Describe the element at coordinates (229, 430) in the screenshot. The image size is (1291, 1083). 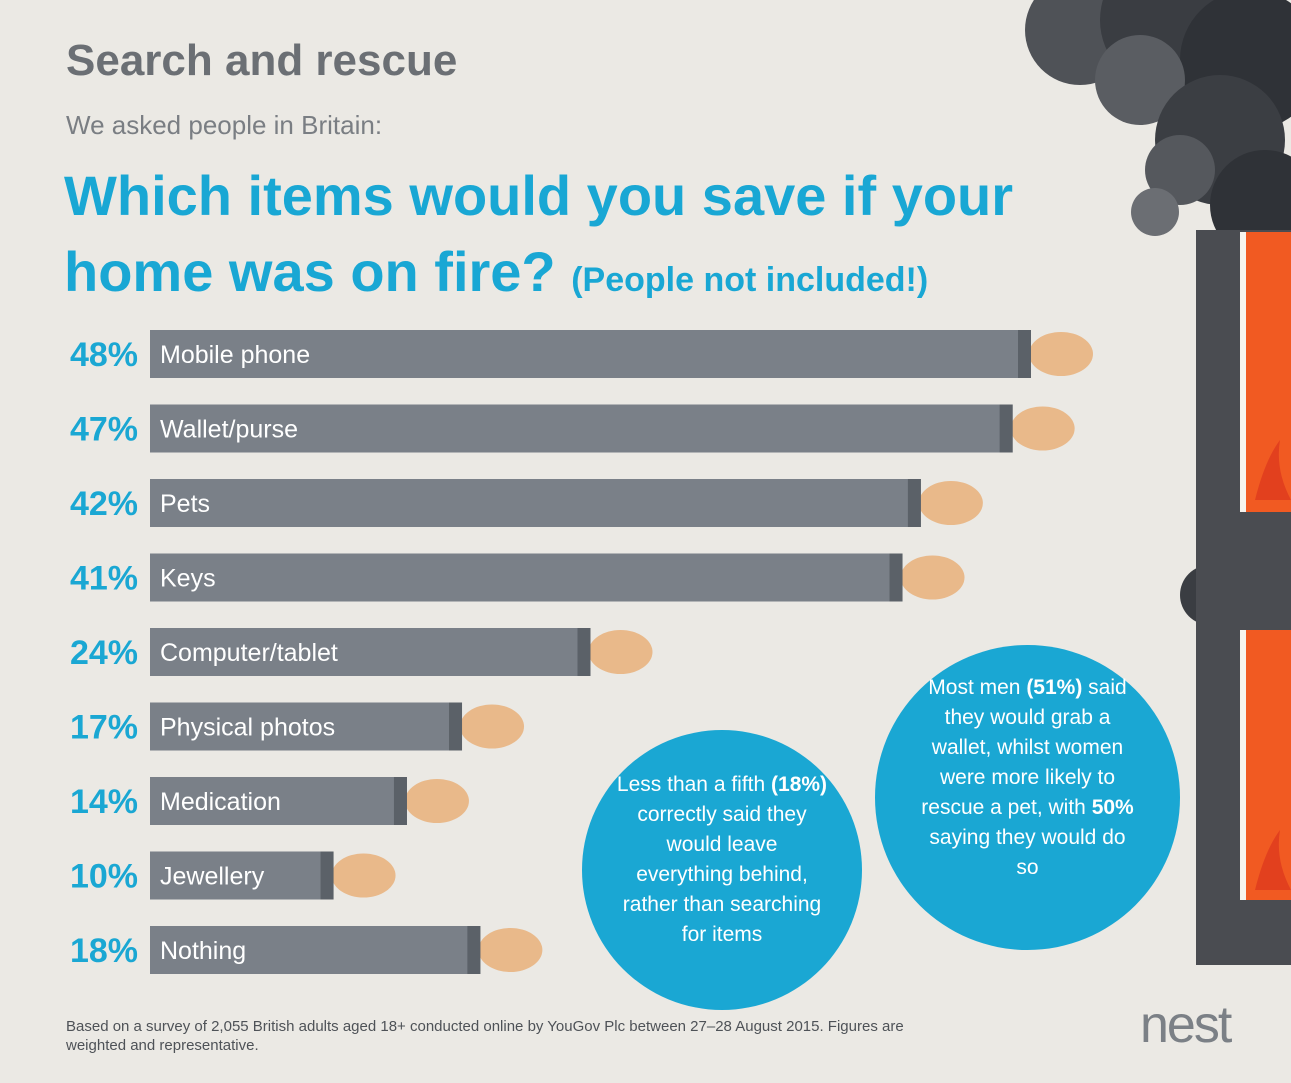
I see `bar-category-label: Wallet/purse` at that location.